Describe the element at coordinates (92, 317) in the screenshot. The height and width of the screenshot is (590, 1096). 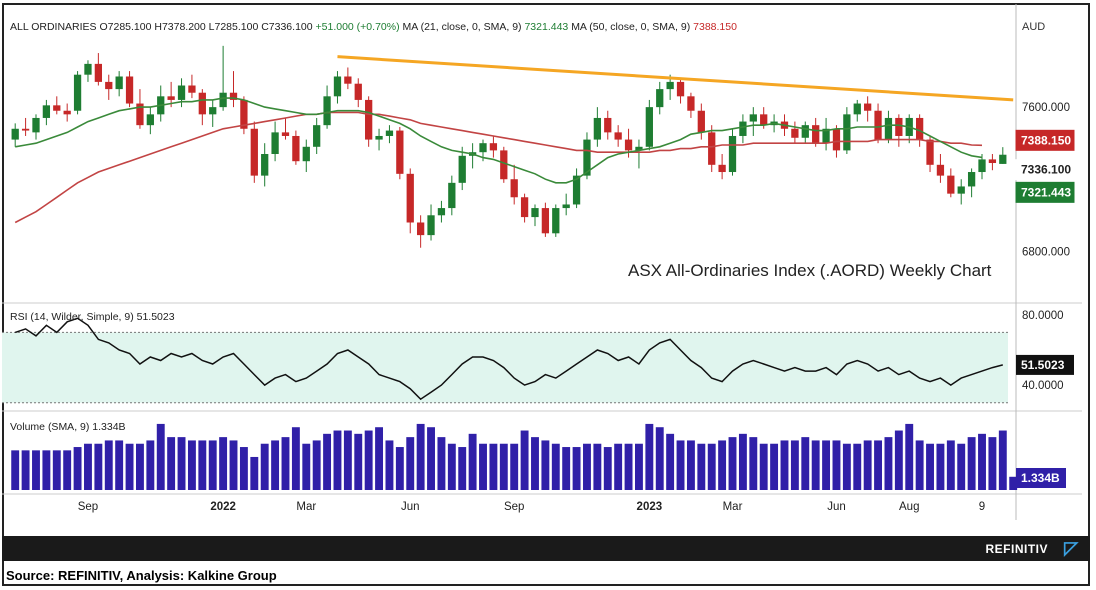
I see `rsi-label: RSI (14, Wilder, Simple, 9) 51.5023` at that location.